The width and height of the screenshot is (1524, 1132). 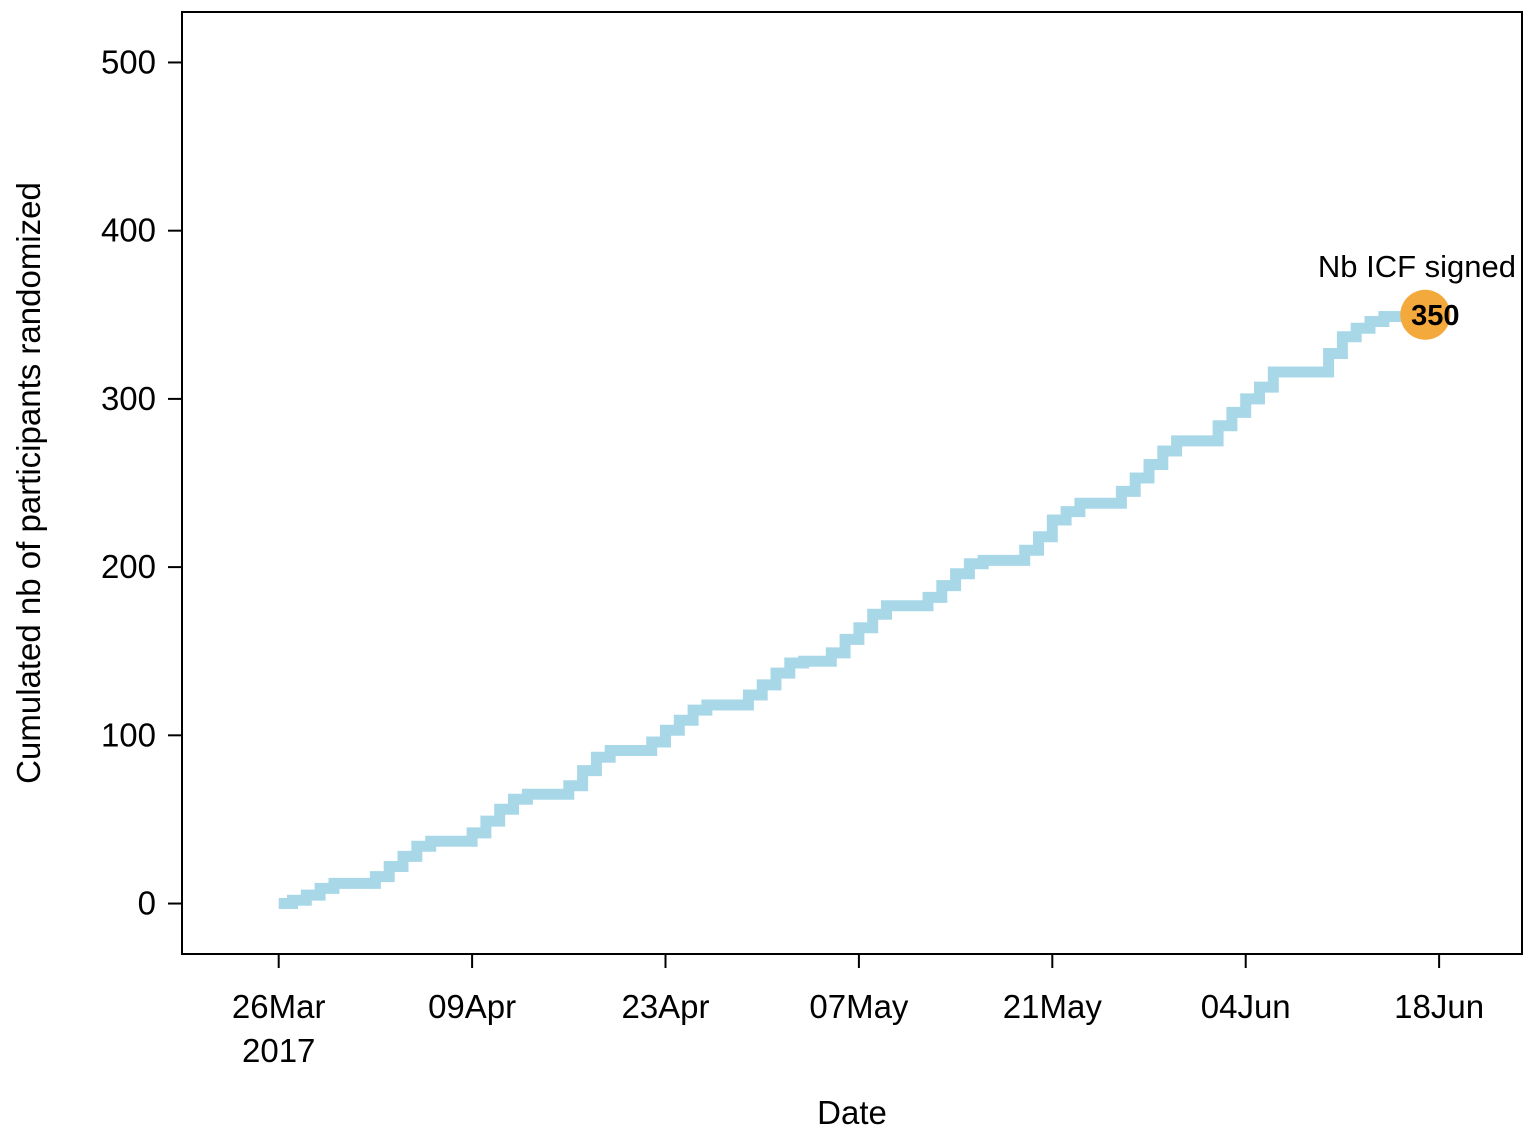 What do you see at coordinates (859, 1006) in the screenshot?
I see `x-tick-label: 07May` at bounding box center [859, 1006].